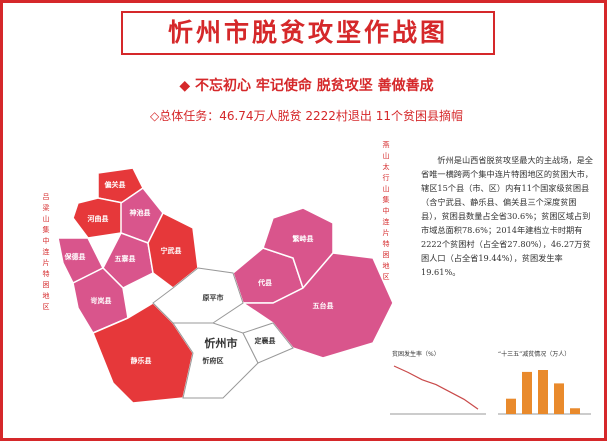 The height and width of the screenshot is (441, 607). What do you see at coordinates (436, 387) in the screenshot?
I see `line` at bounding box center [436, 387].